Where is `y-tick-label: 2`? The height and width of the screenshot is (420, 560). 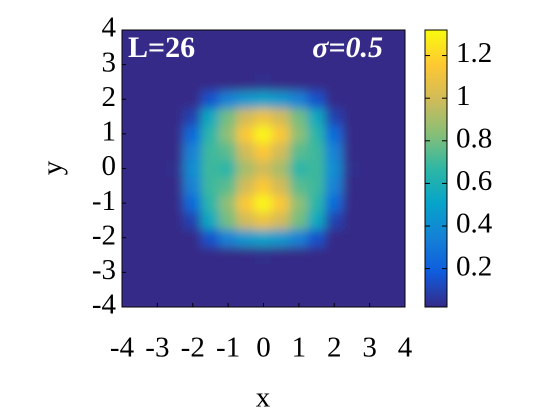
y-tick-label: 2 is located at coordinates (109, 97).